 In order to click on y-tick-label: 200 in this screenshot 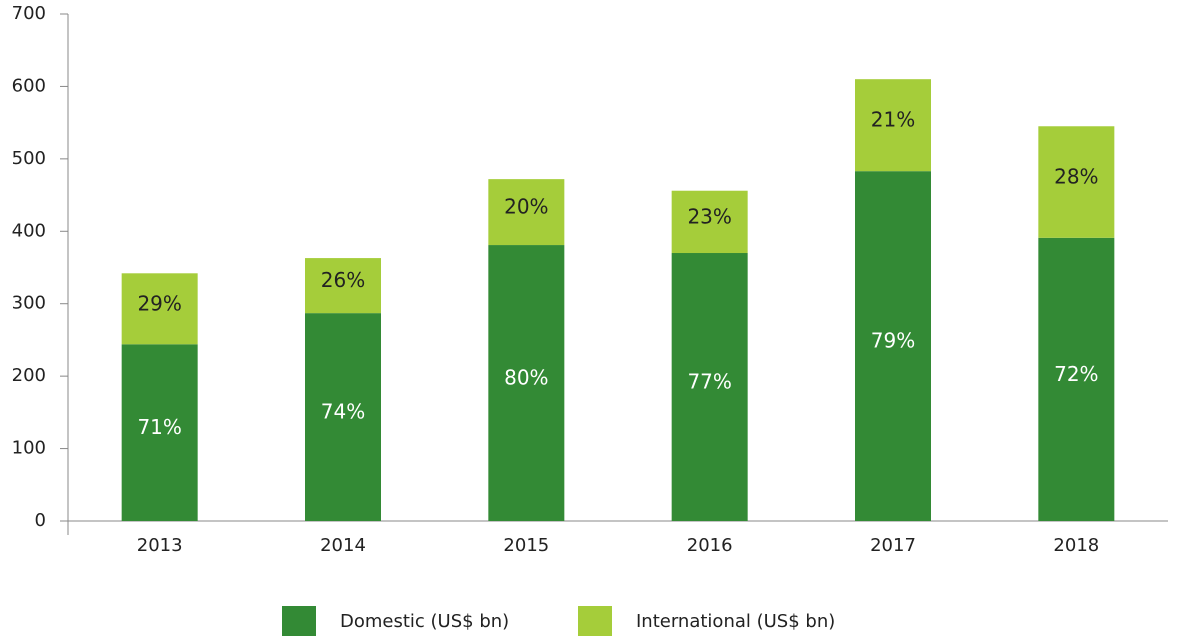, I will do `click(29, 375)`.